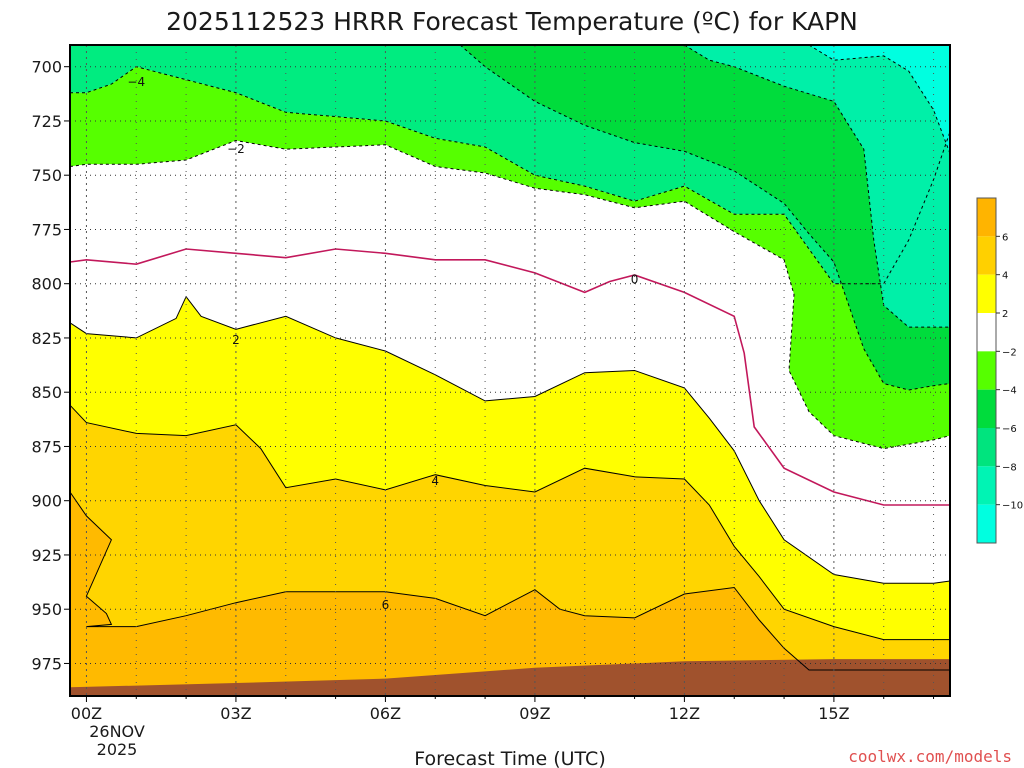  What do you see at coordinates (435, 481) in the screenshot?
I see `contour-label-4: 4` at bounding box center [435, 481].